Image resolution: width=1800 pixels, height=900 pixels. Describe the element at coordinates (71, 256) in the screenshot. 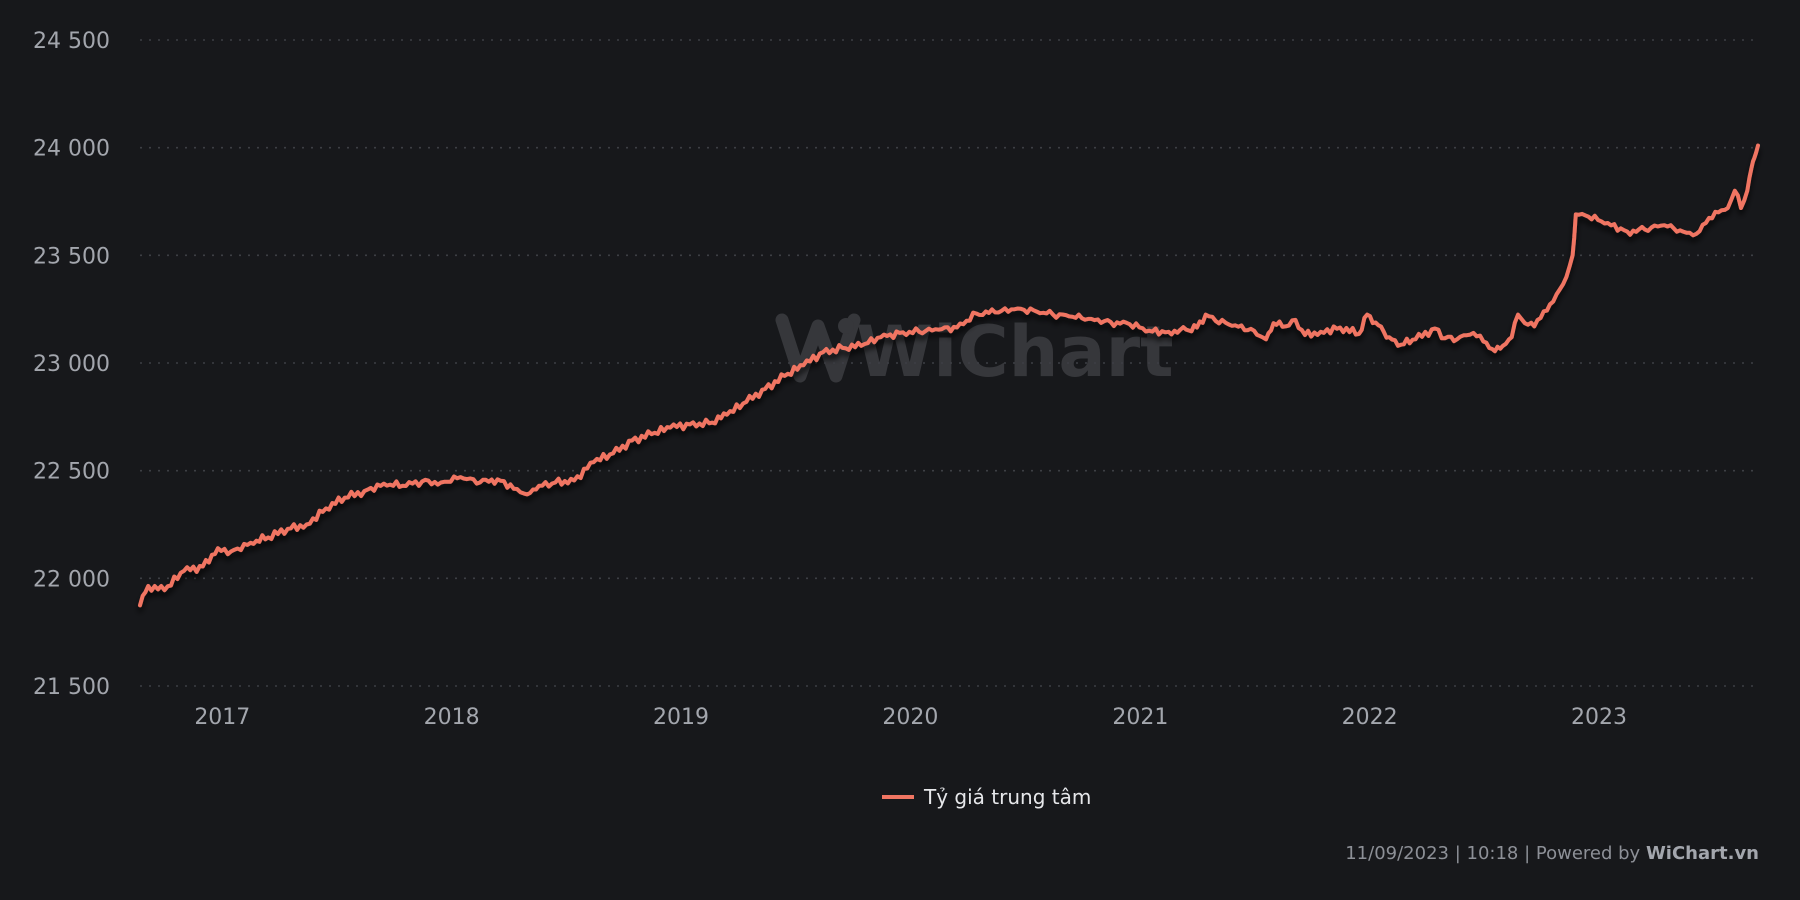

I see `y-tick-label: 23 500` at that location.